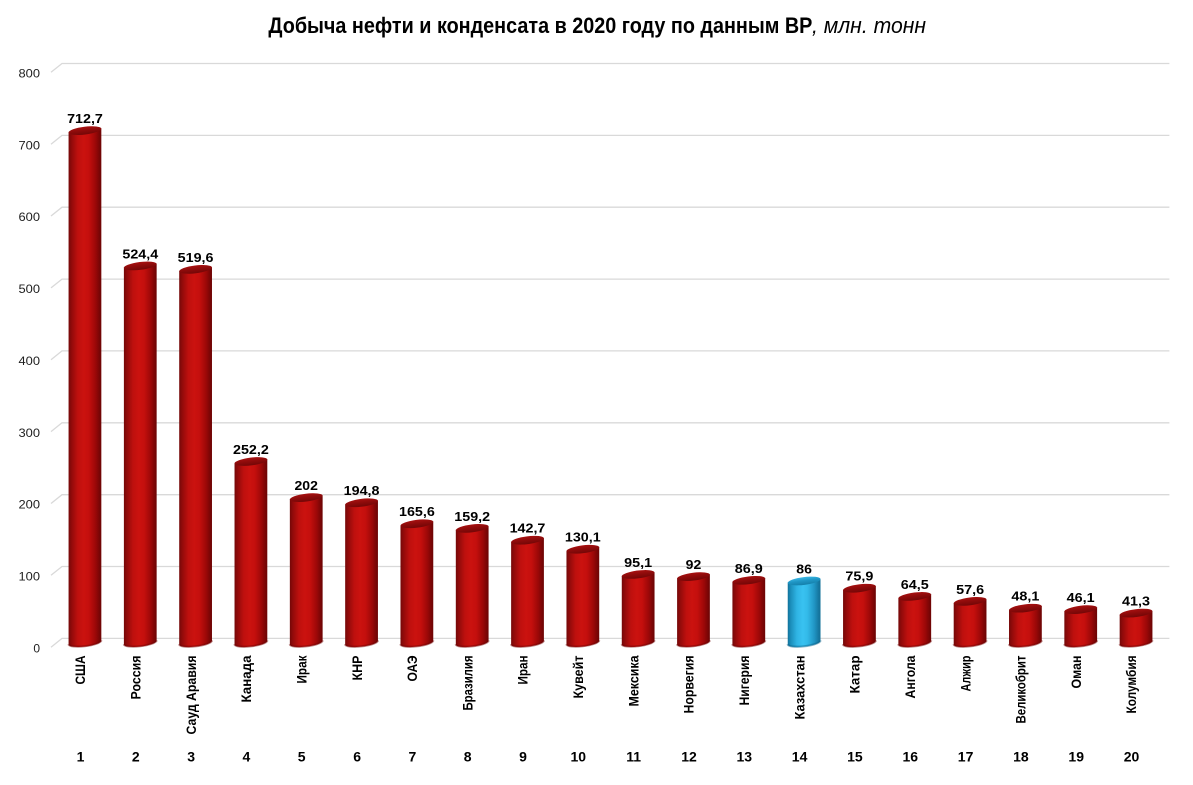  What do you see at coordinates (1136, 601) in the screenshot?
I see `svg-text: 41,3` at bounding box center [1136, 601].